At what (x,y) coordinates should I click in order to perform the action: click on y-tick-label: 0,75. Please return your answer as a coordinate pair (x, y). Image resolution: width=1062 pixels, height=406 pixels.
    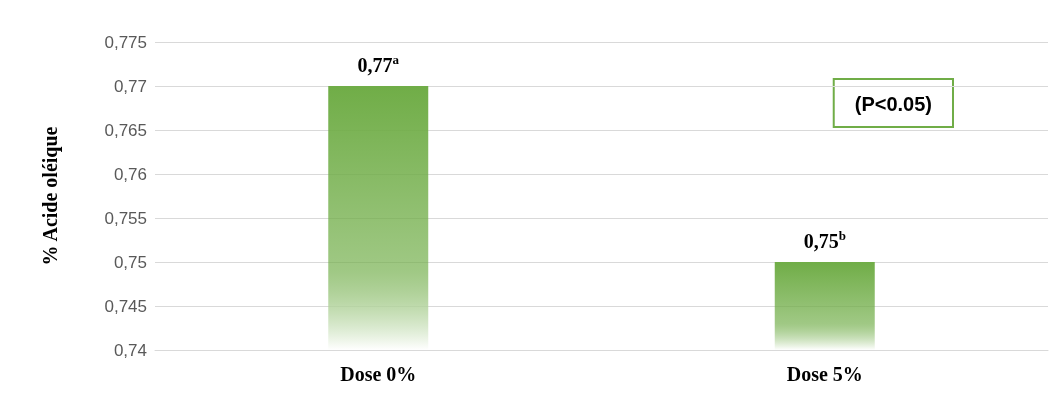
    Looking at the image, I should click on (130, 262).